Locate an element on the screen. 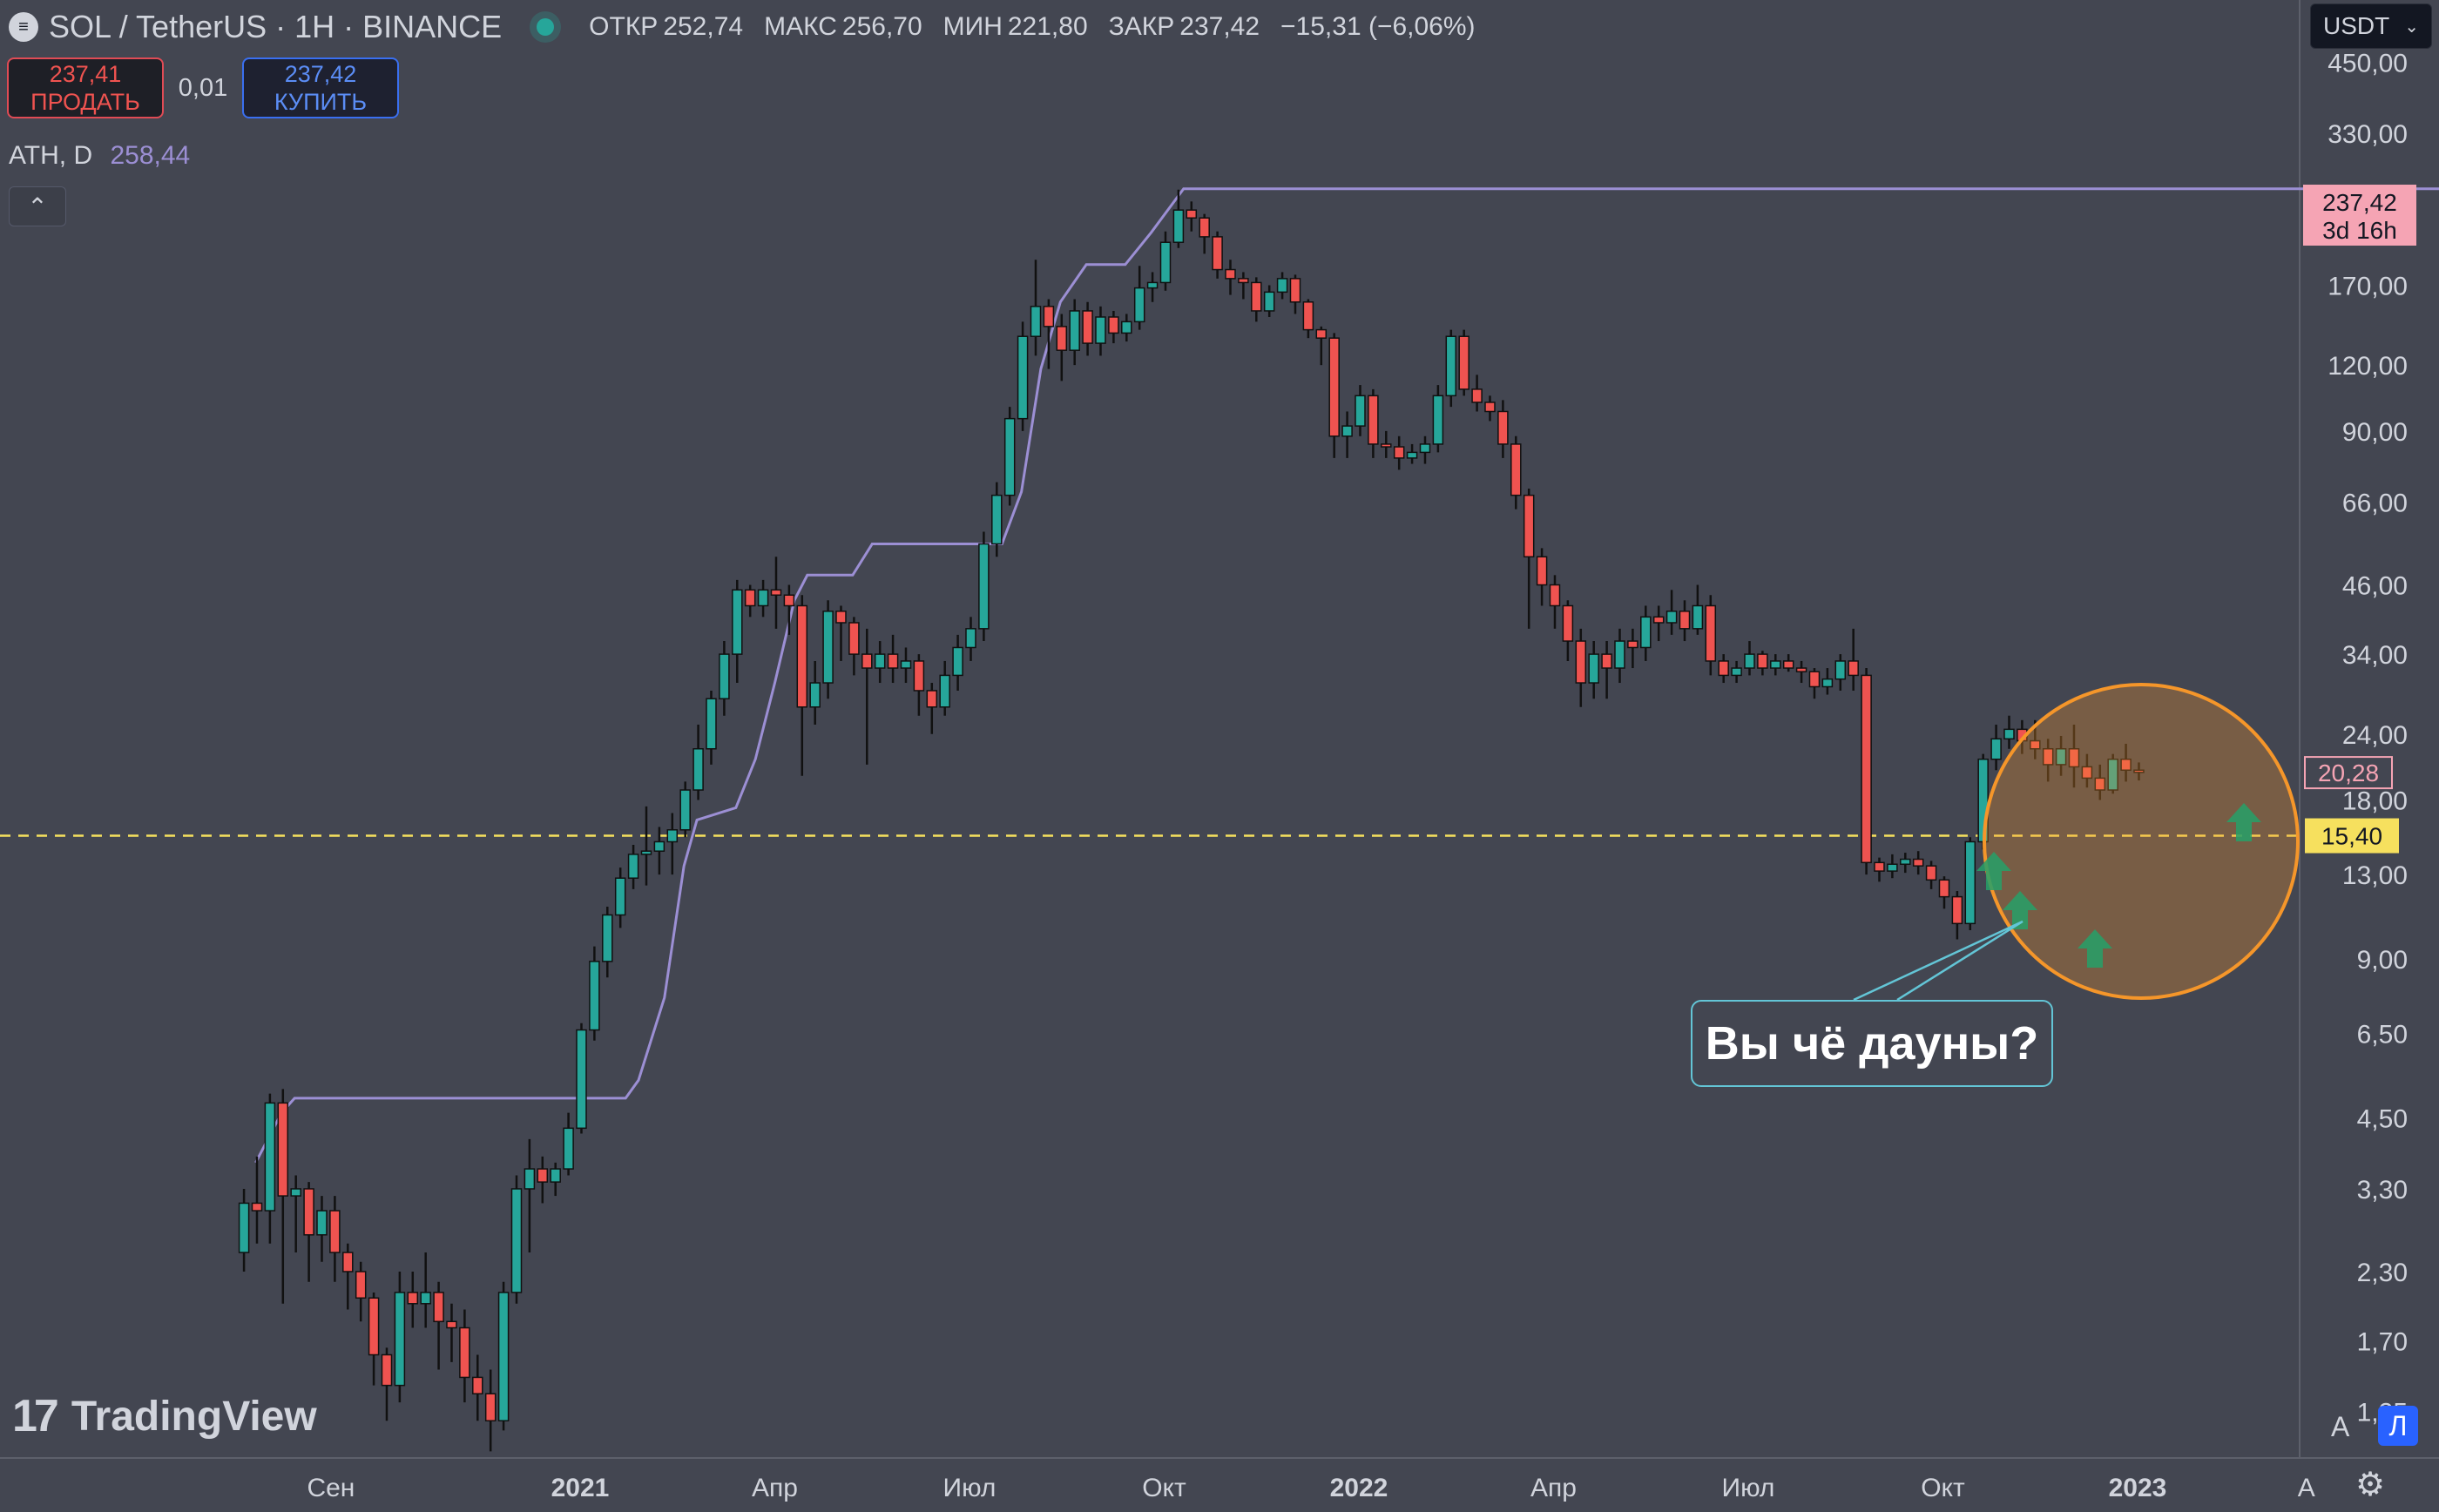 The image size is (2439, 1512). collapse-legend-button: ⌃ is located at coordinates (37, 206).